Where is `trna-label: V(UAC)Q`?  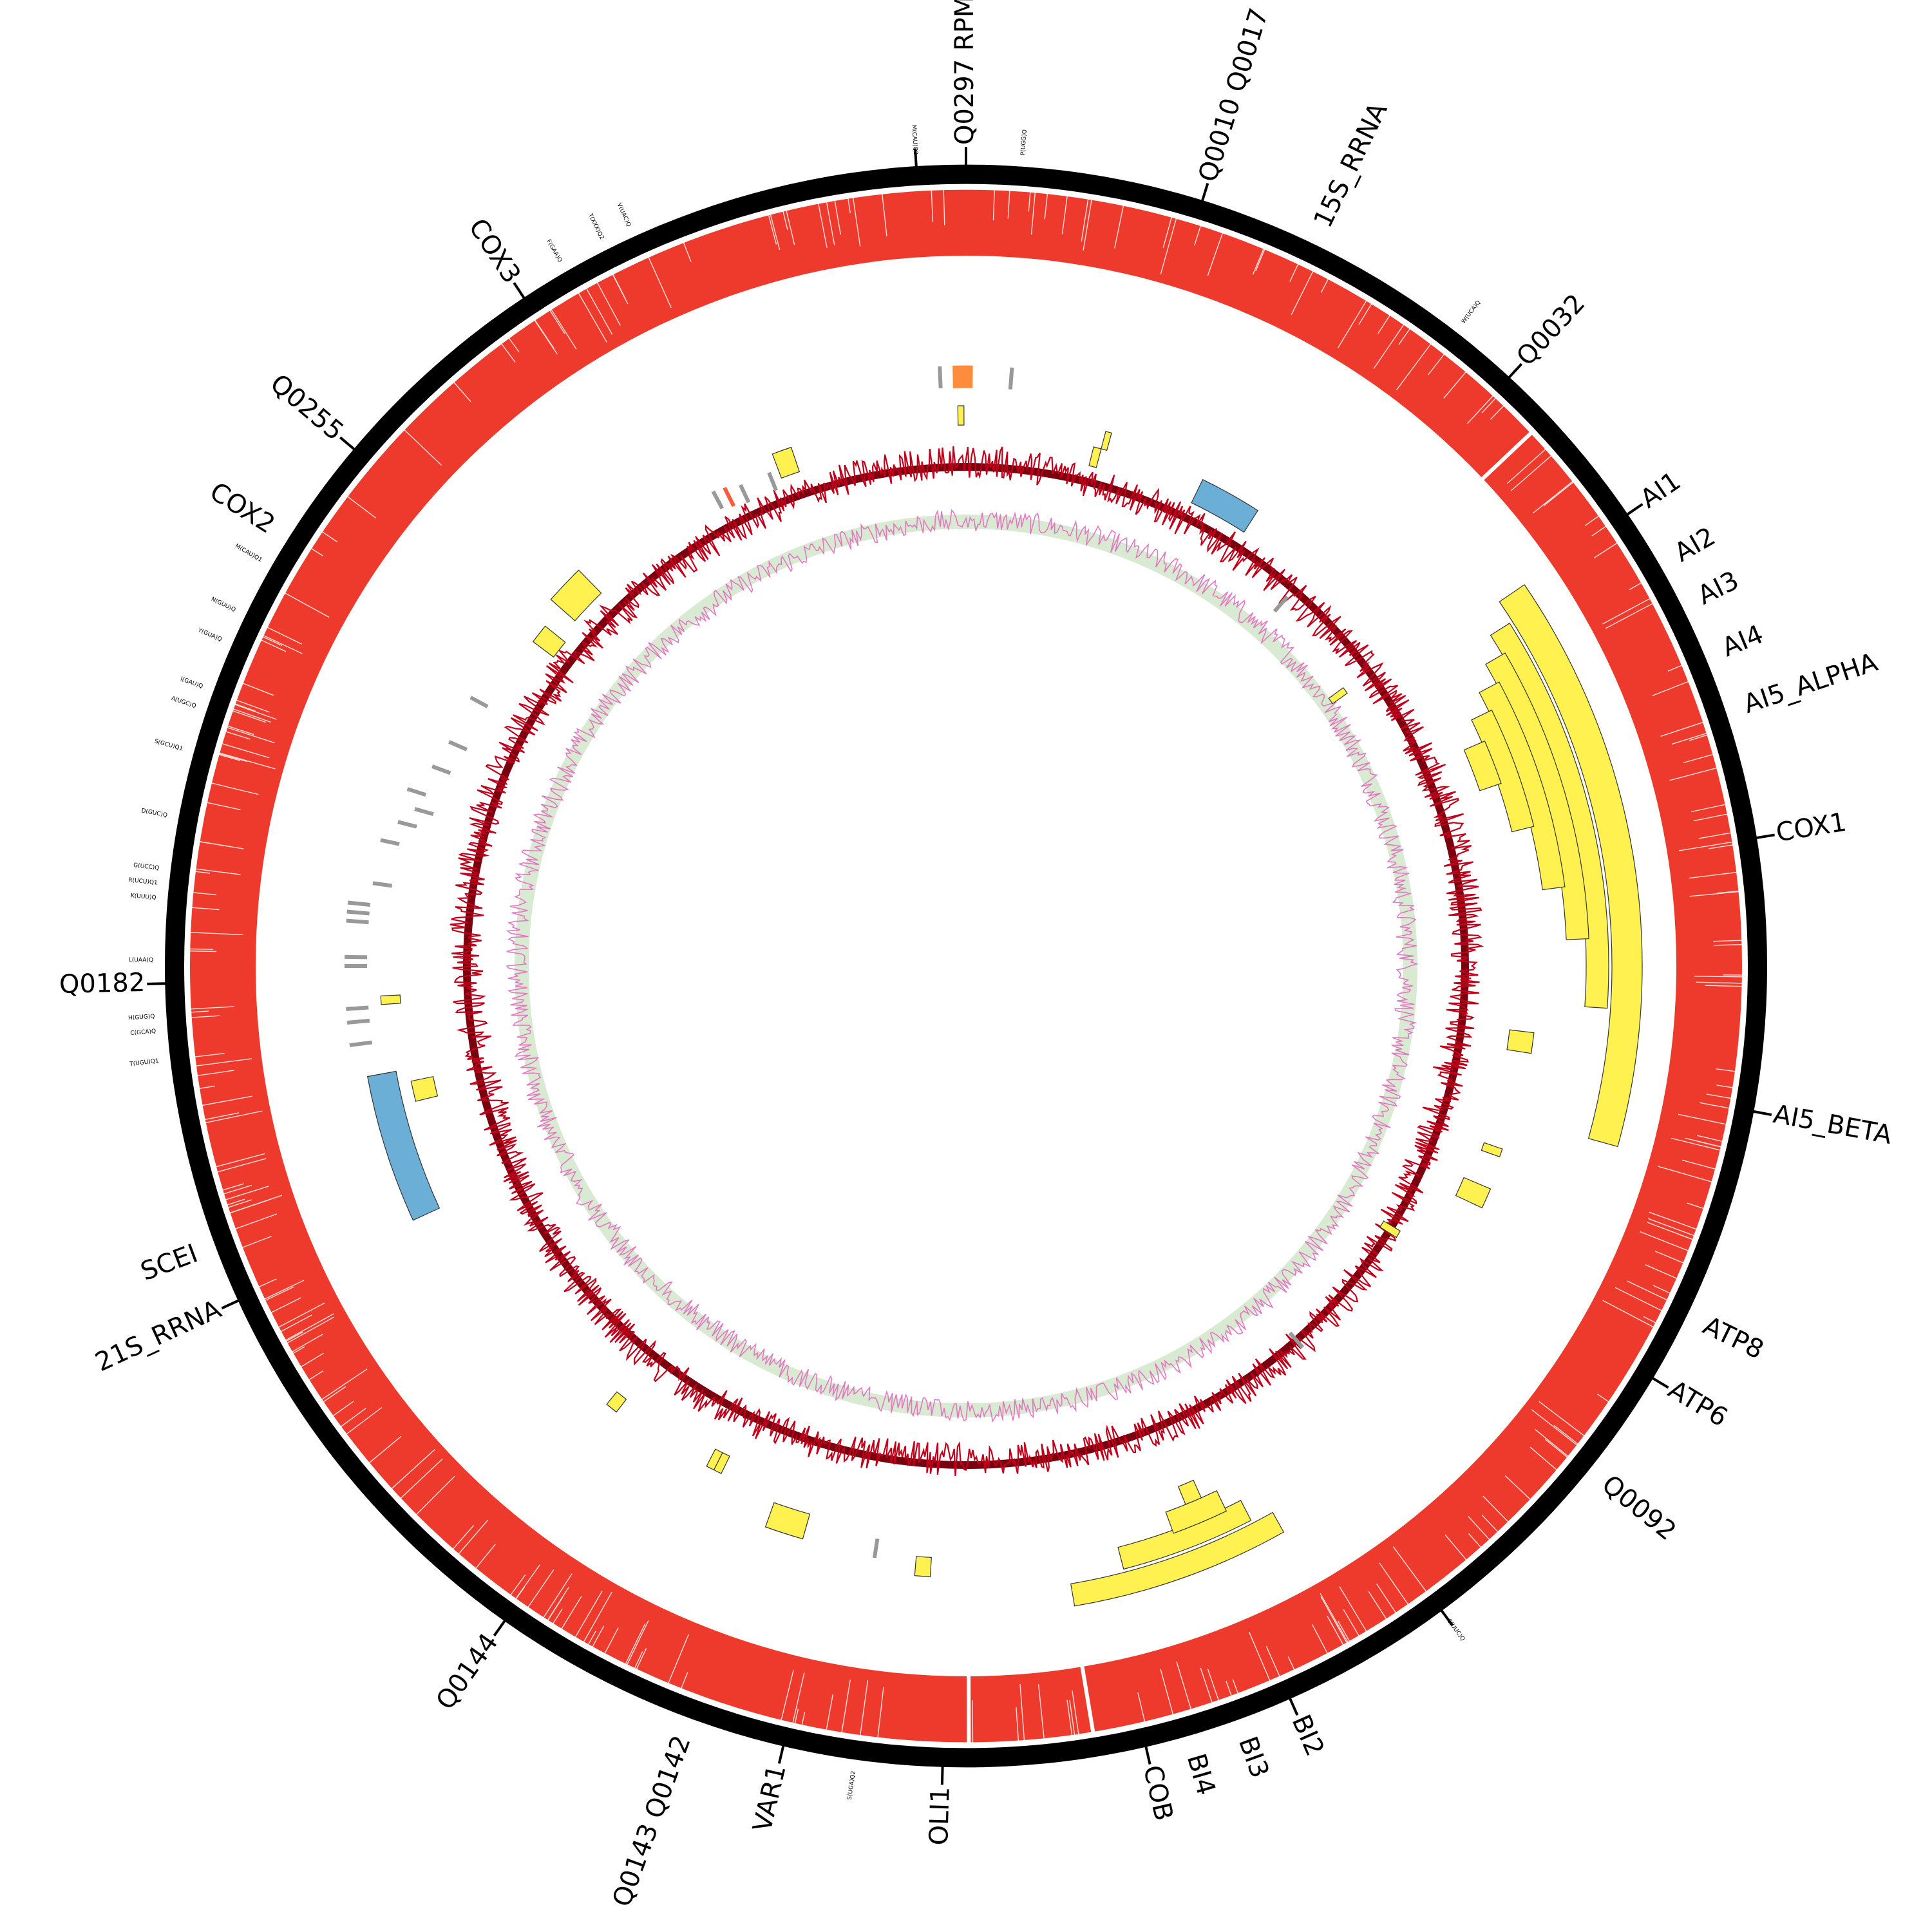 trna-label: V(UAC)Q is located at coordinates (624, 215).